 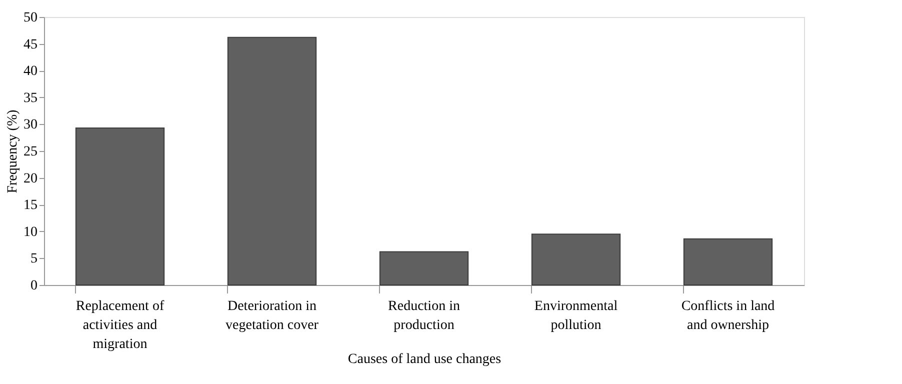 What do you see at coordinates (31, 18) in the screenshot?
I see `y-tick-label: 50` at bounding box center [31, 18].